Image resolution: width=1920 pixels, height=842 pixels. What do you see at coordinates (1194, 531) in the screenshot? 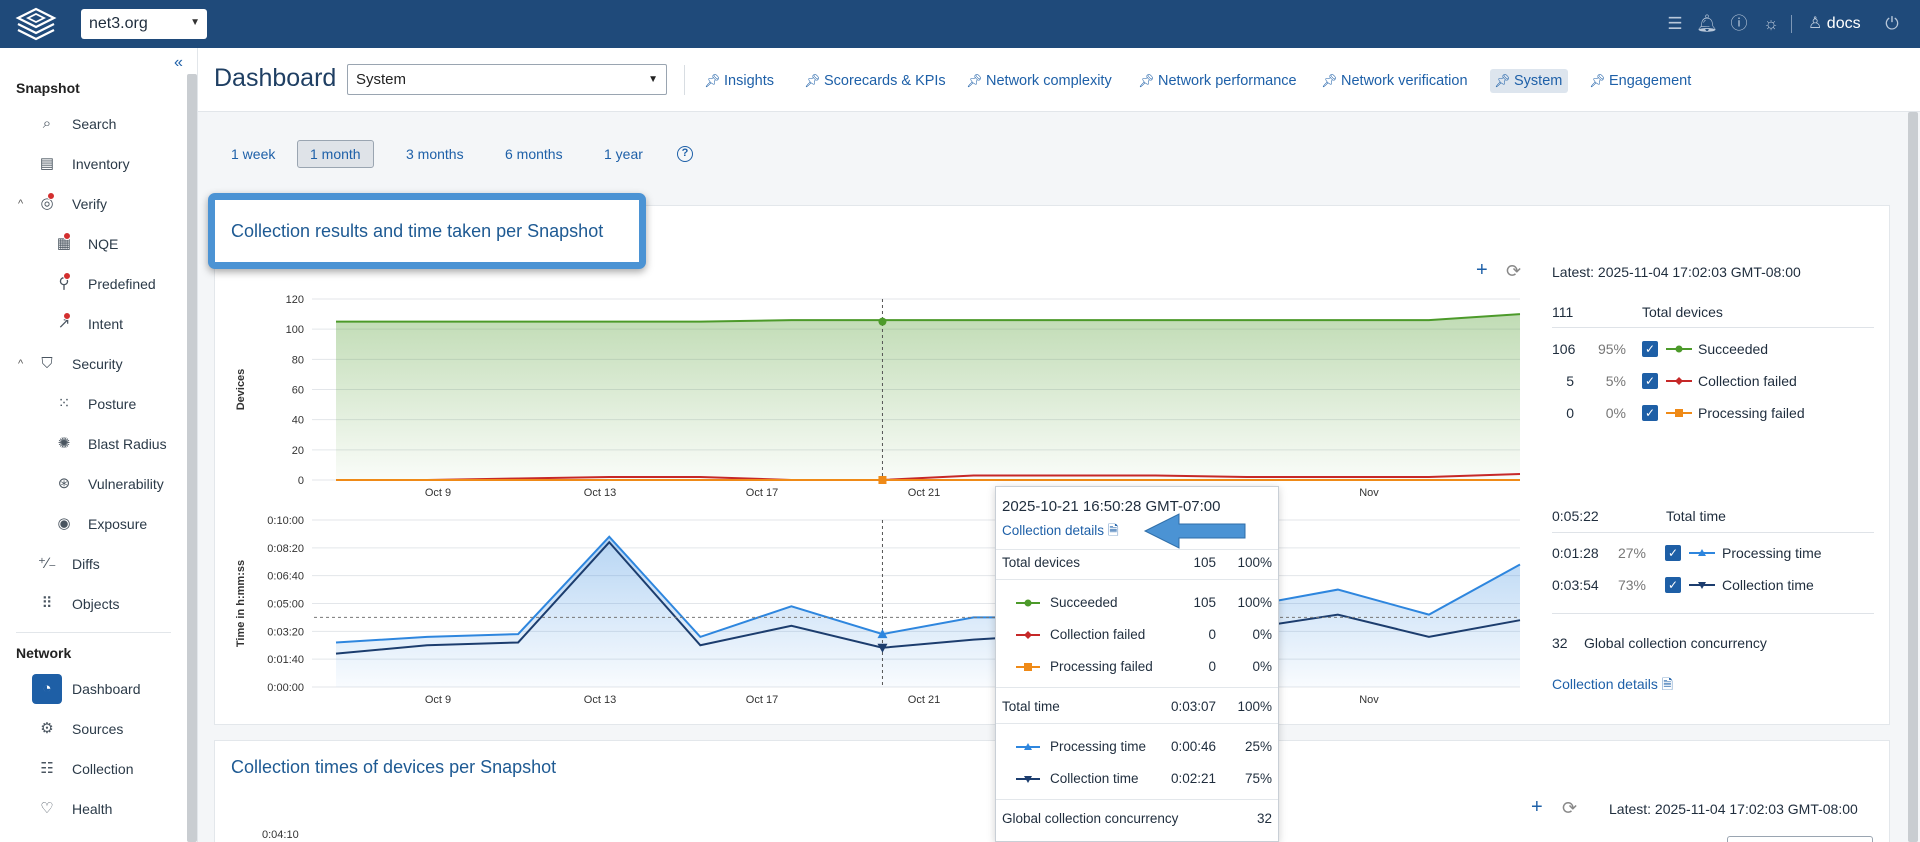
I see `callout-arrow-icon` at bounding box center [1194, 531].